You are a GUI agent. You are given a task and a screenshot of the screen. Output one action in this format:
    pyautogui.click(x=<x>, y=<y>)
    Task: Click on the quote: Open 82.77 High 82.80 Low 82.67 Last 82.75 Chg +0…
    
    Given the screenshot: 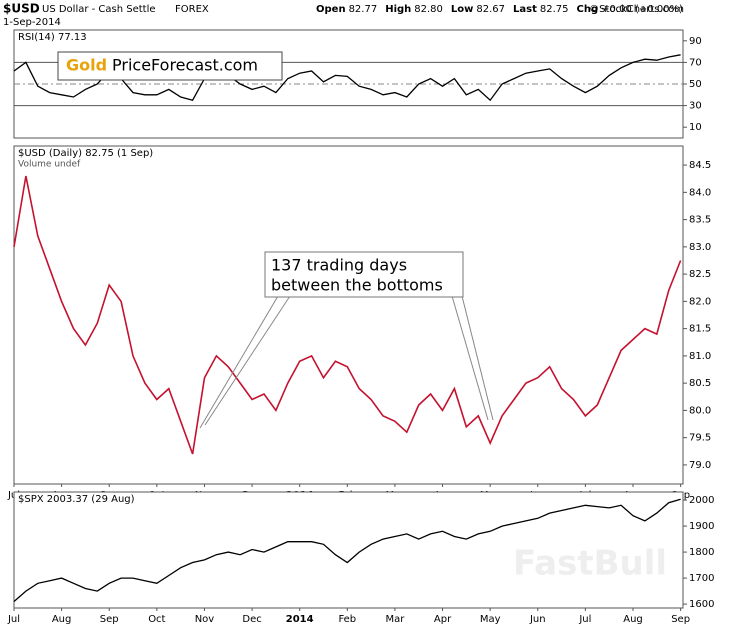 What is the action you would take?
    pyautogui.click(x=499, y=9)
    